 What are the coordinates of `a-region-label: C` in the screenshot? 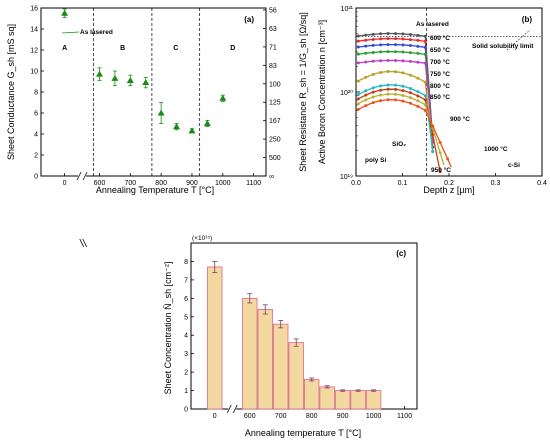 It's located at (175, 48).